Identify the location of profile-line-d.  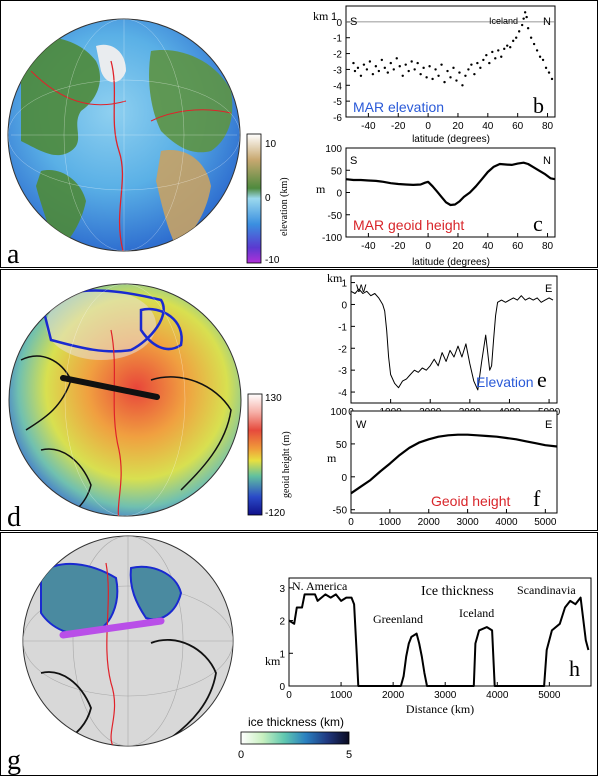
(110, 387).